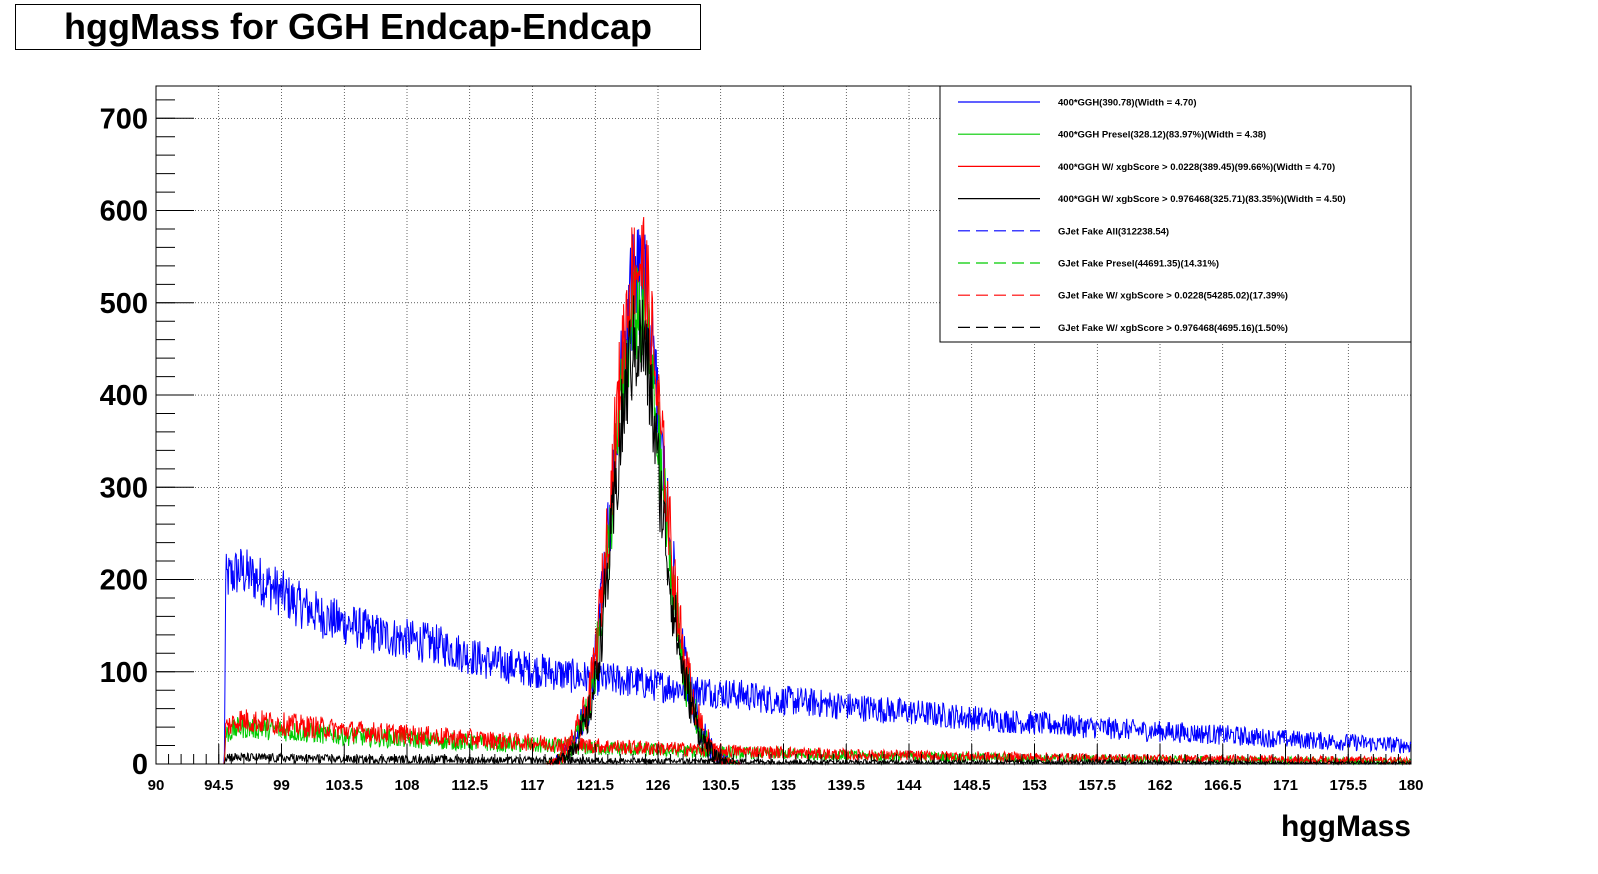 This screenshot has height=874, width=1598. I want to click on y-tick-label: 100, so click(124, 673).